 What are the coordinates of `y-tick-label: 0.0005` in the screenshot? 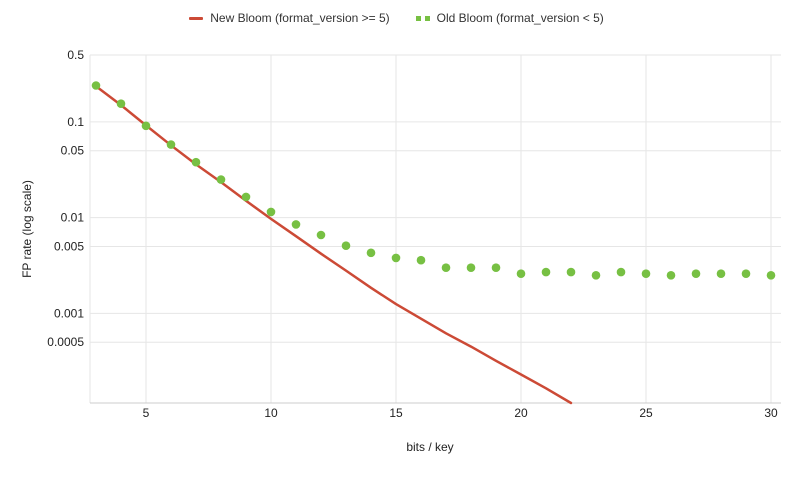 It's located at (65, 342).